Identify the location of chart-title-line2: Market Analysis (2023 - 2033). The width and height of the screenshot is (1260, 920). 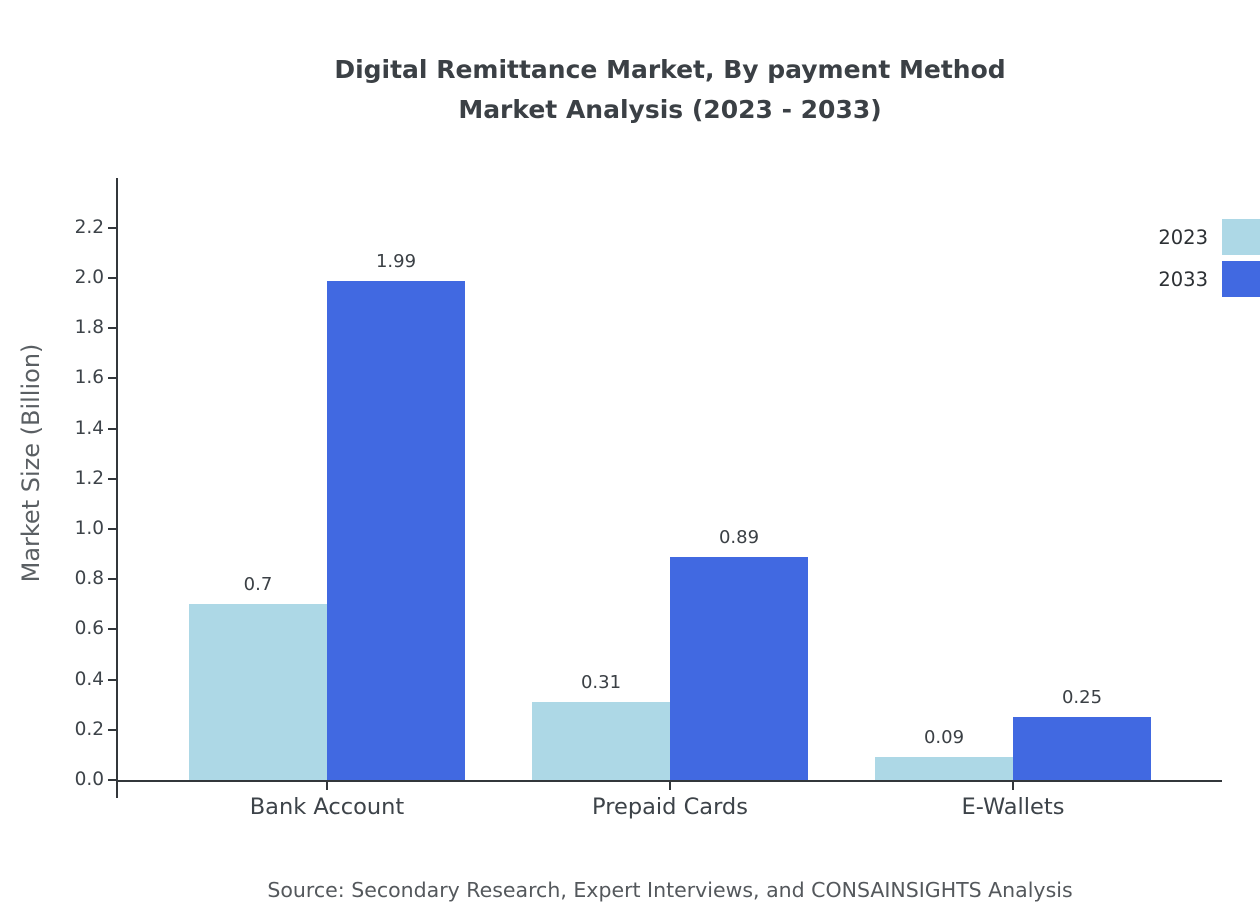
(670, 109).